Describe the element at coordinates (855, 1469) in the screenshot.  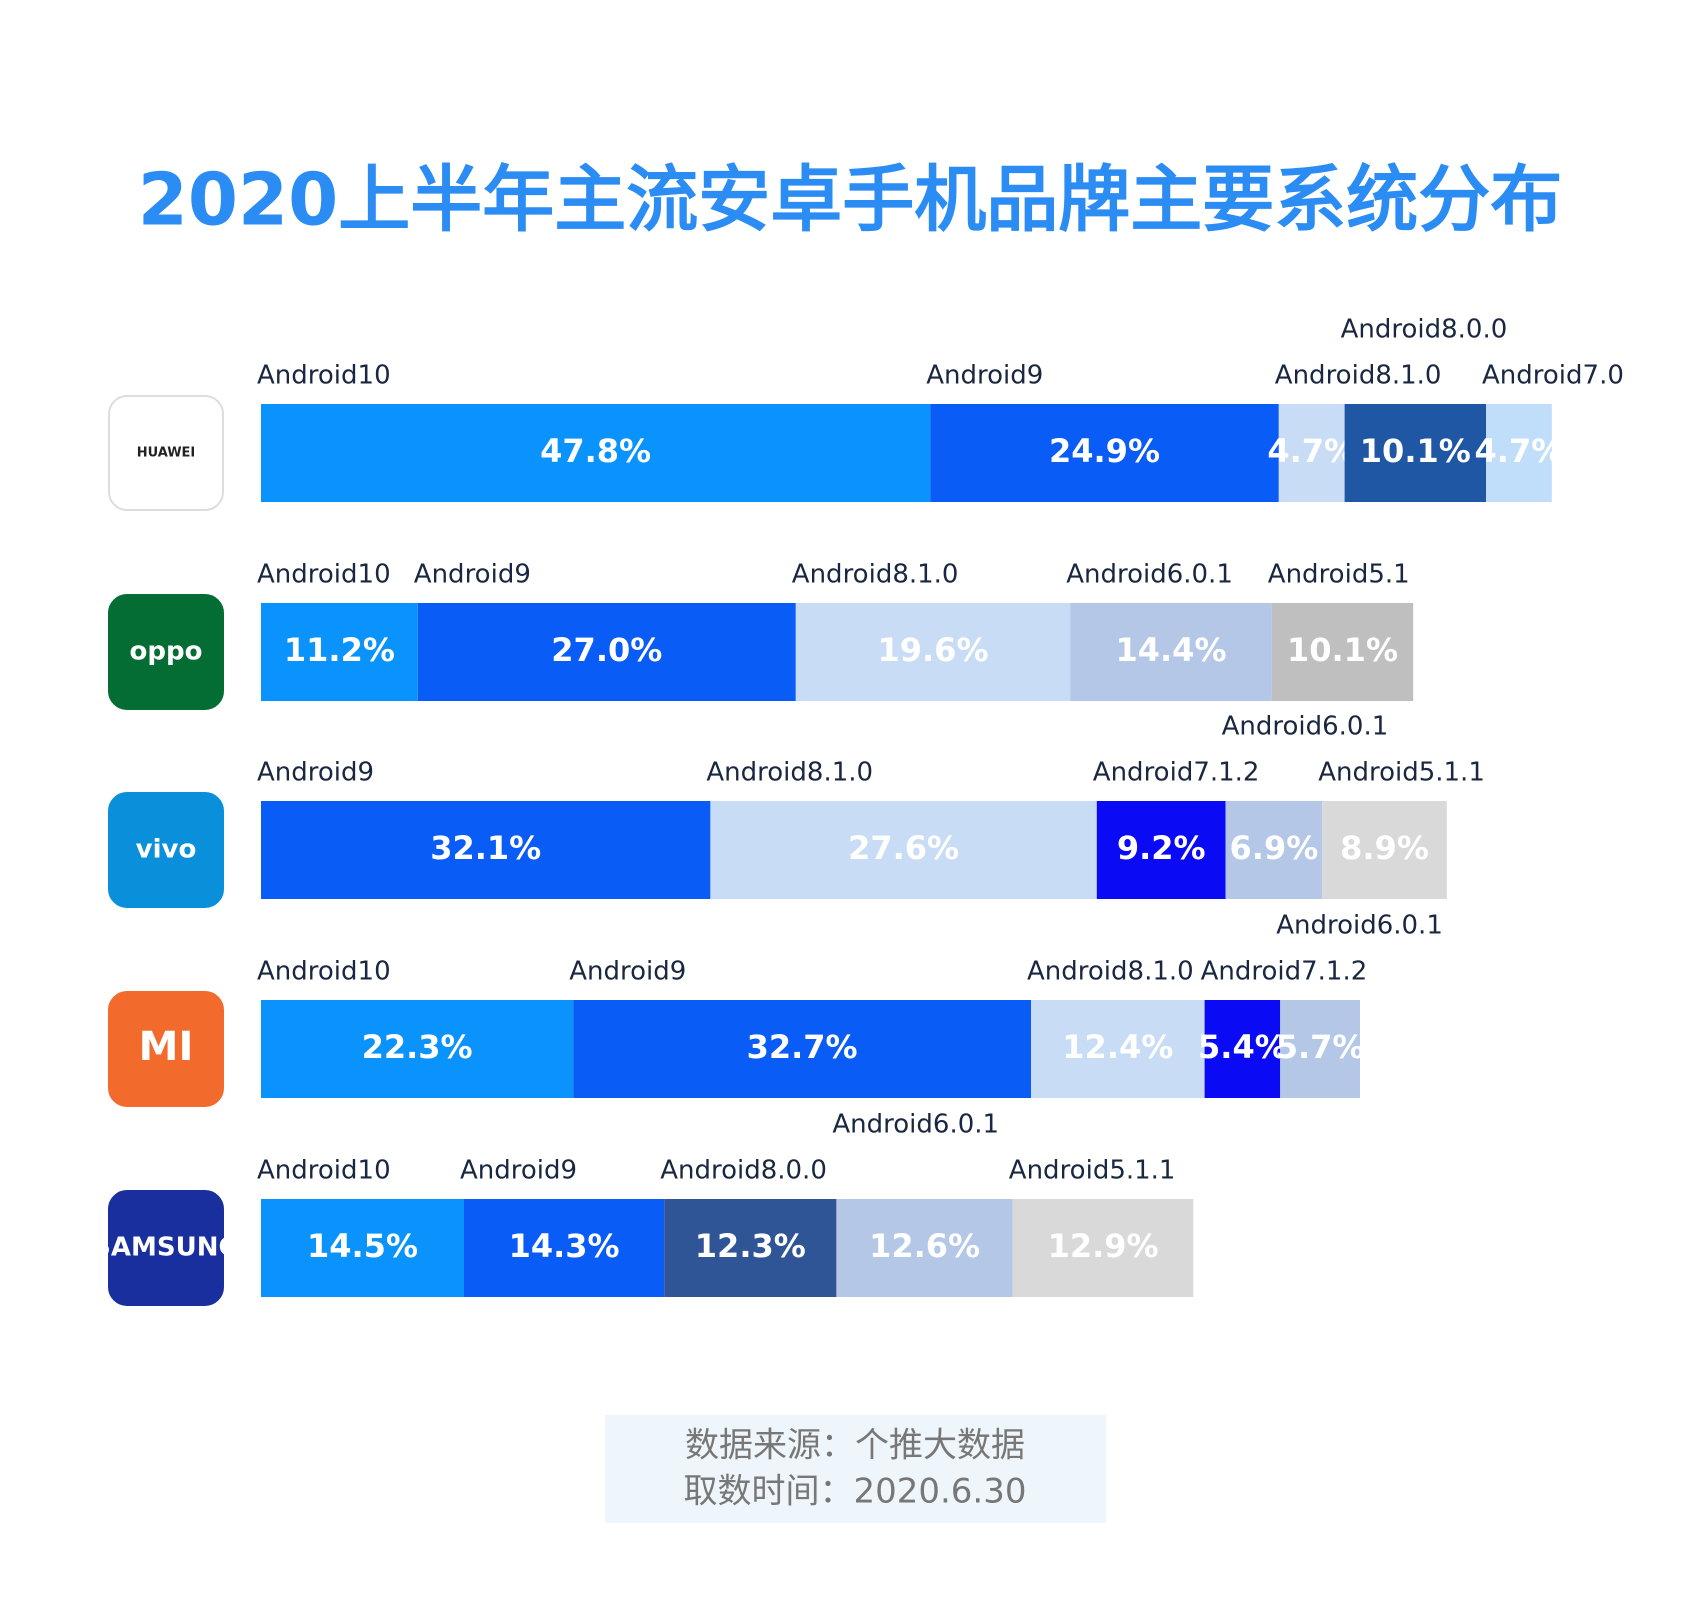
I see `source-box` at that location.